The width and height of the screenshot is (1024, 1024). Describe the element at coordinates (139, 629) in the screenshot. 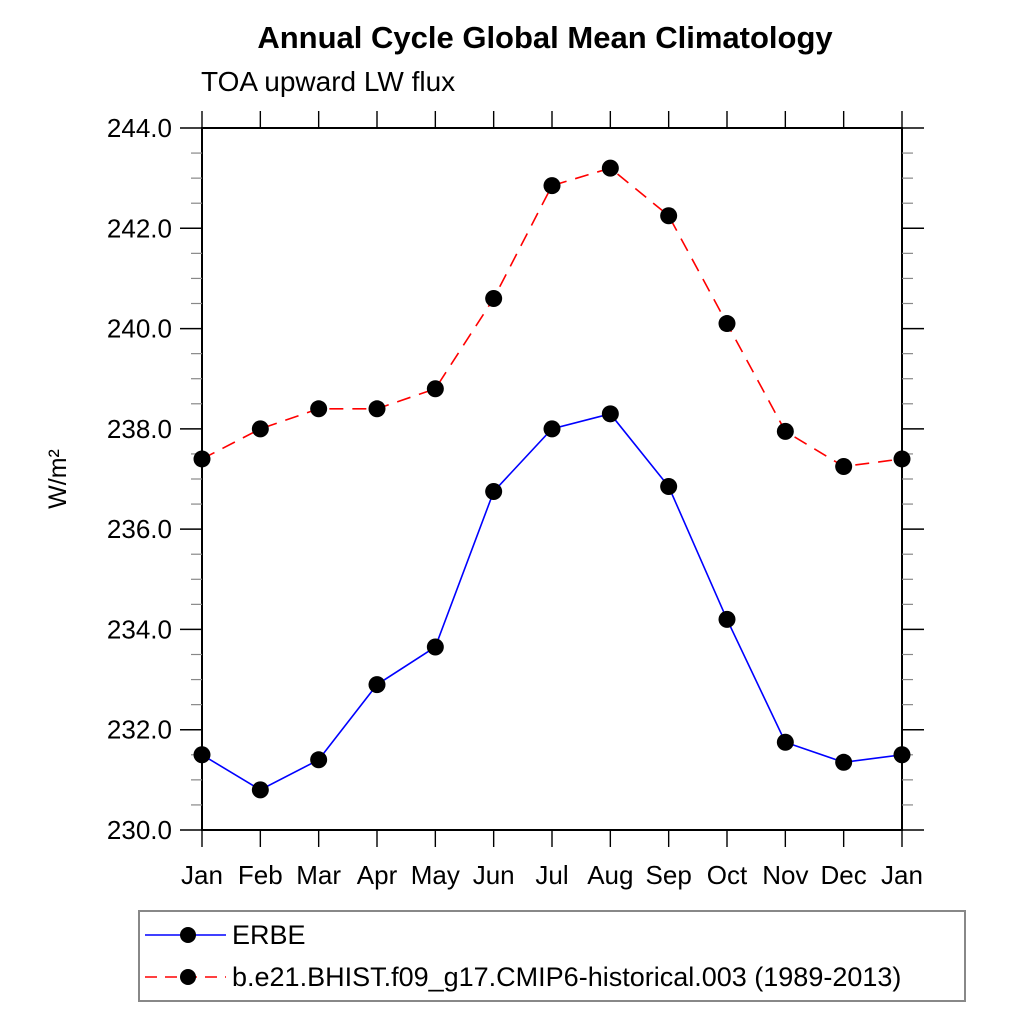

I see `y-tick-label: 234.0` at that location.